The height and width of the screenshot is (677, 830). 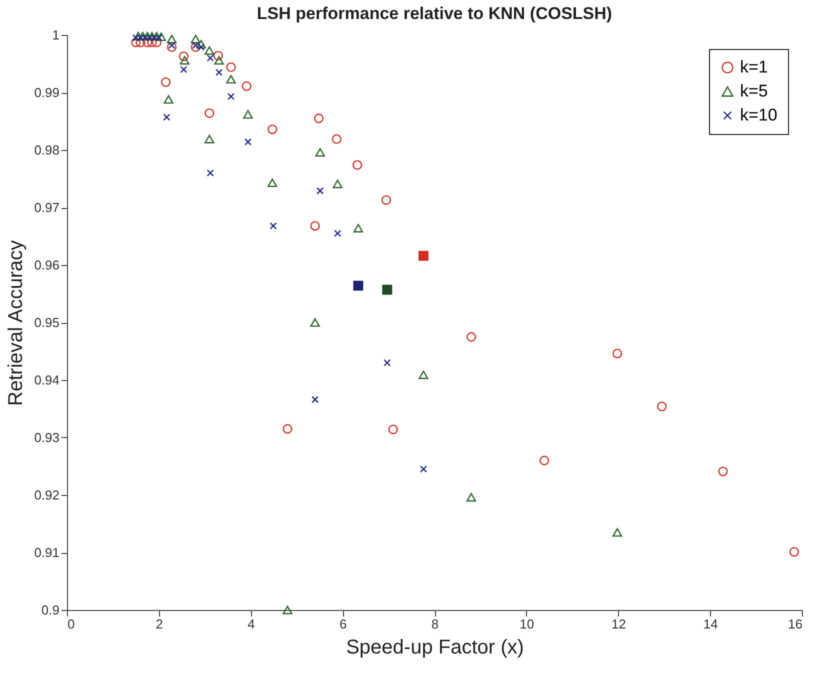 What do you see at coordinates (47, 150) in the screenshot?
I see `y-tick-label: 0.98` at bounding box center [47, 150].